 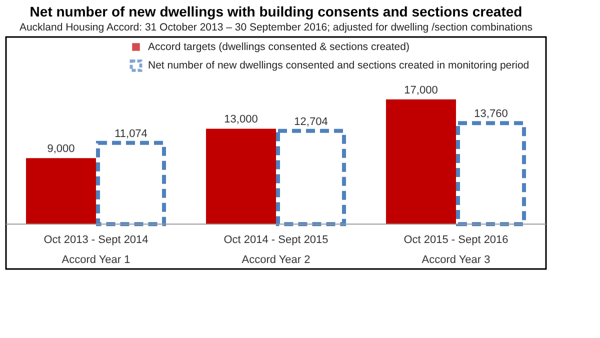 I want to click on legend-label: Net number of new dwellings consented and sections created in monitoring period, so click(x=339, y=66).